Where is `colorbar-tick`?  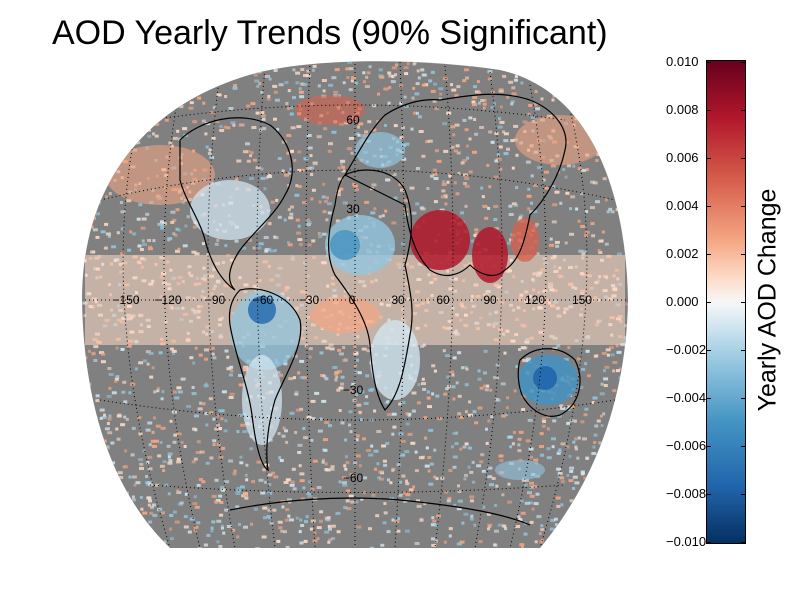 colorbar-tick is located at coordinates (708, 62).